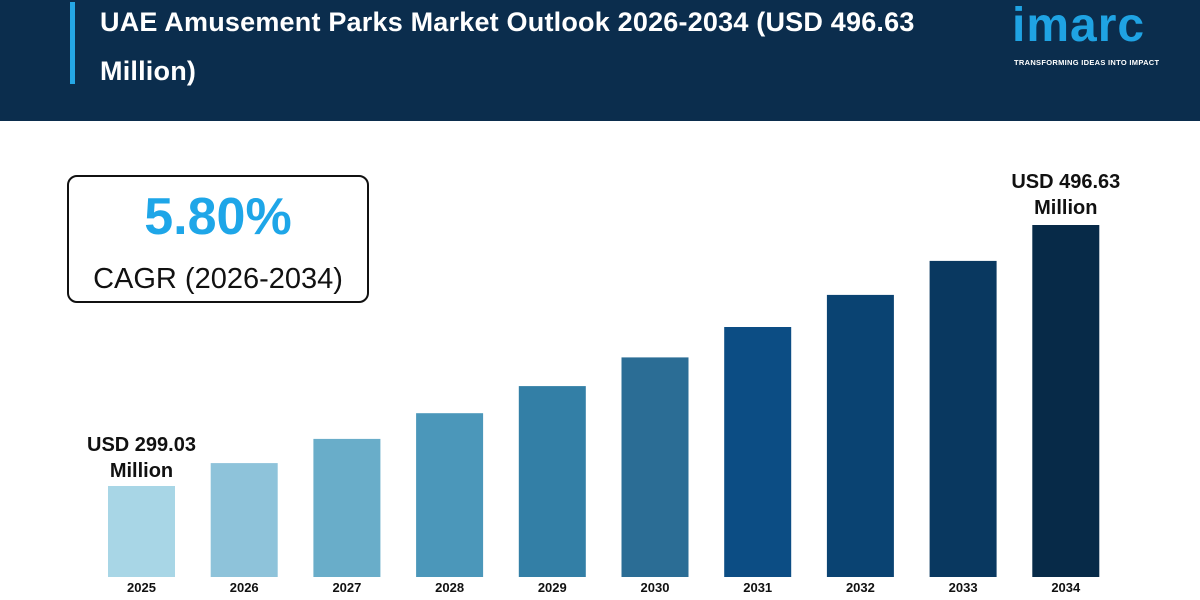 This screenshot has width=1200, height=600. Describe the element at coordinates (963, 418) in the screenshot. I see `bar-2033` at that location.